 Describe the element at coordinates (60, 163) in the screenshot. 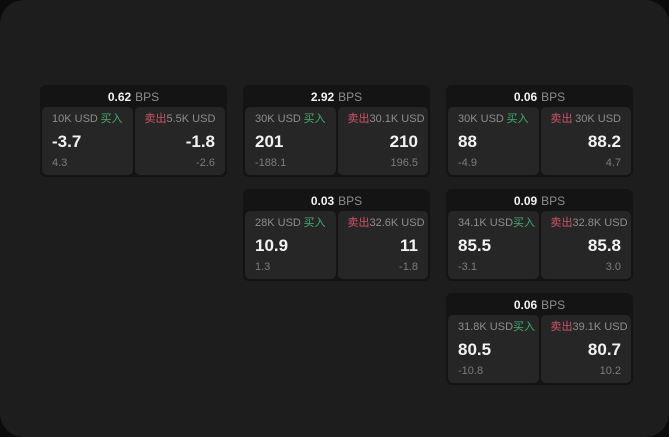

I see `buy-change-value: 4.3` at that location.